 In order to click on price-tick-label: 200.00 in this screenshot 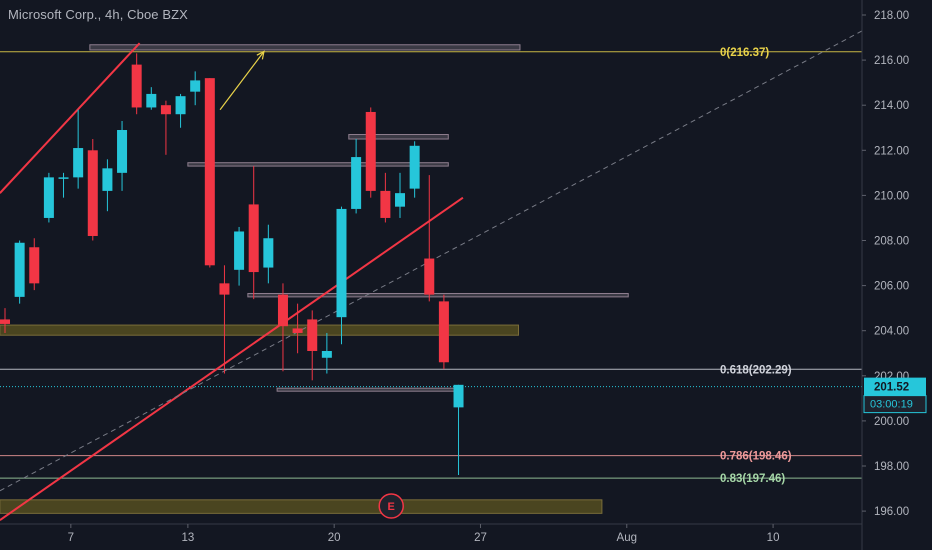, I will do `click(891, 422)`.